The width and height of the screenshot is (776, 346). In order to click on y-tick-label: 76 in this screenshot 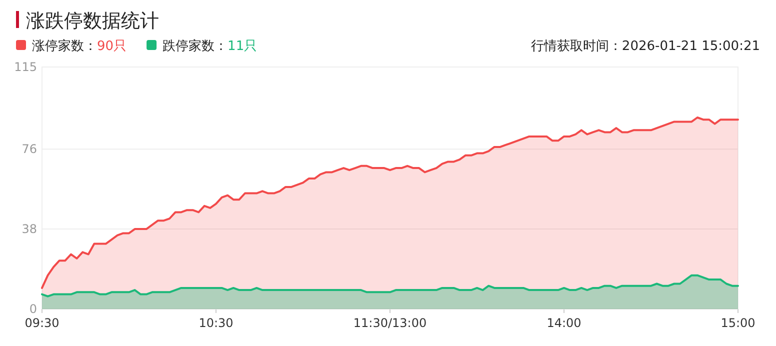, I will do `click(29, 149)`.